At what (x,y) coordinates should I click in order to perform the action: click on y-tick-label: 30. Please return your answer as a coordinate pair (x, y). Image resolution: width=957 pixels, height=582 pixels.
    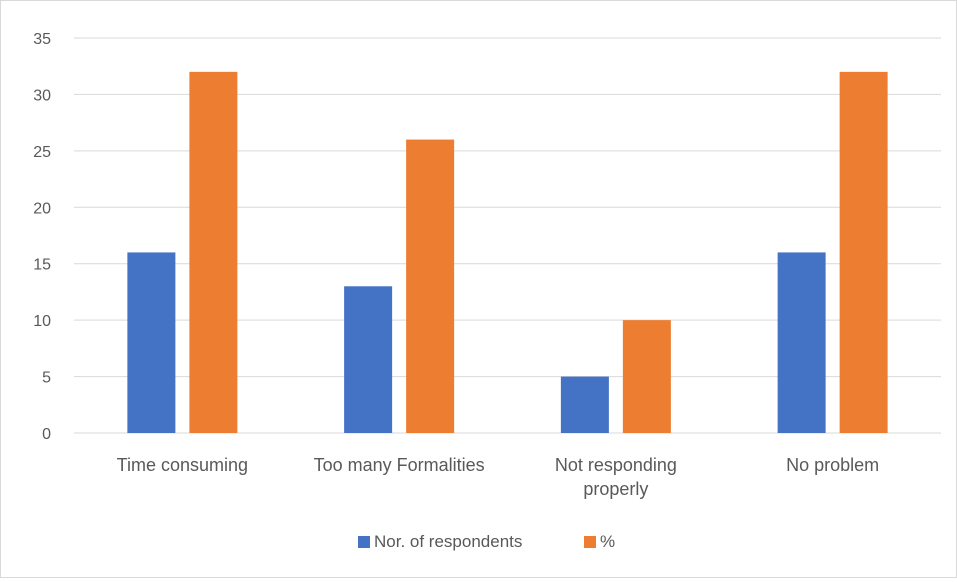
    Looking at the image, I should click on (42, 95).